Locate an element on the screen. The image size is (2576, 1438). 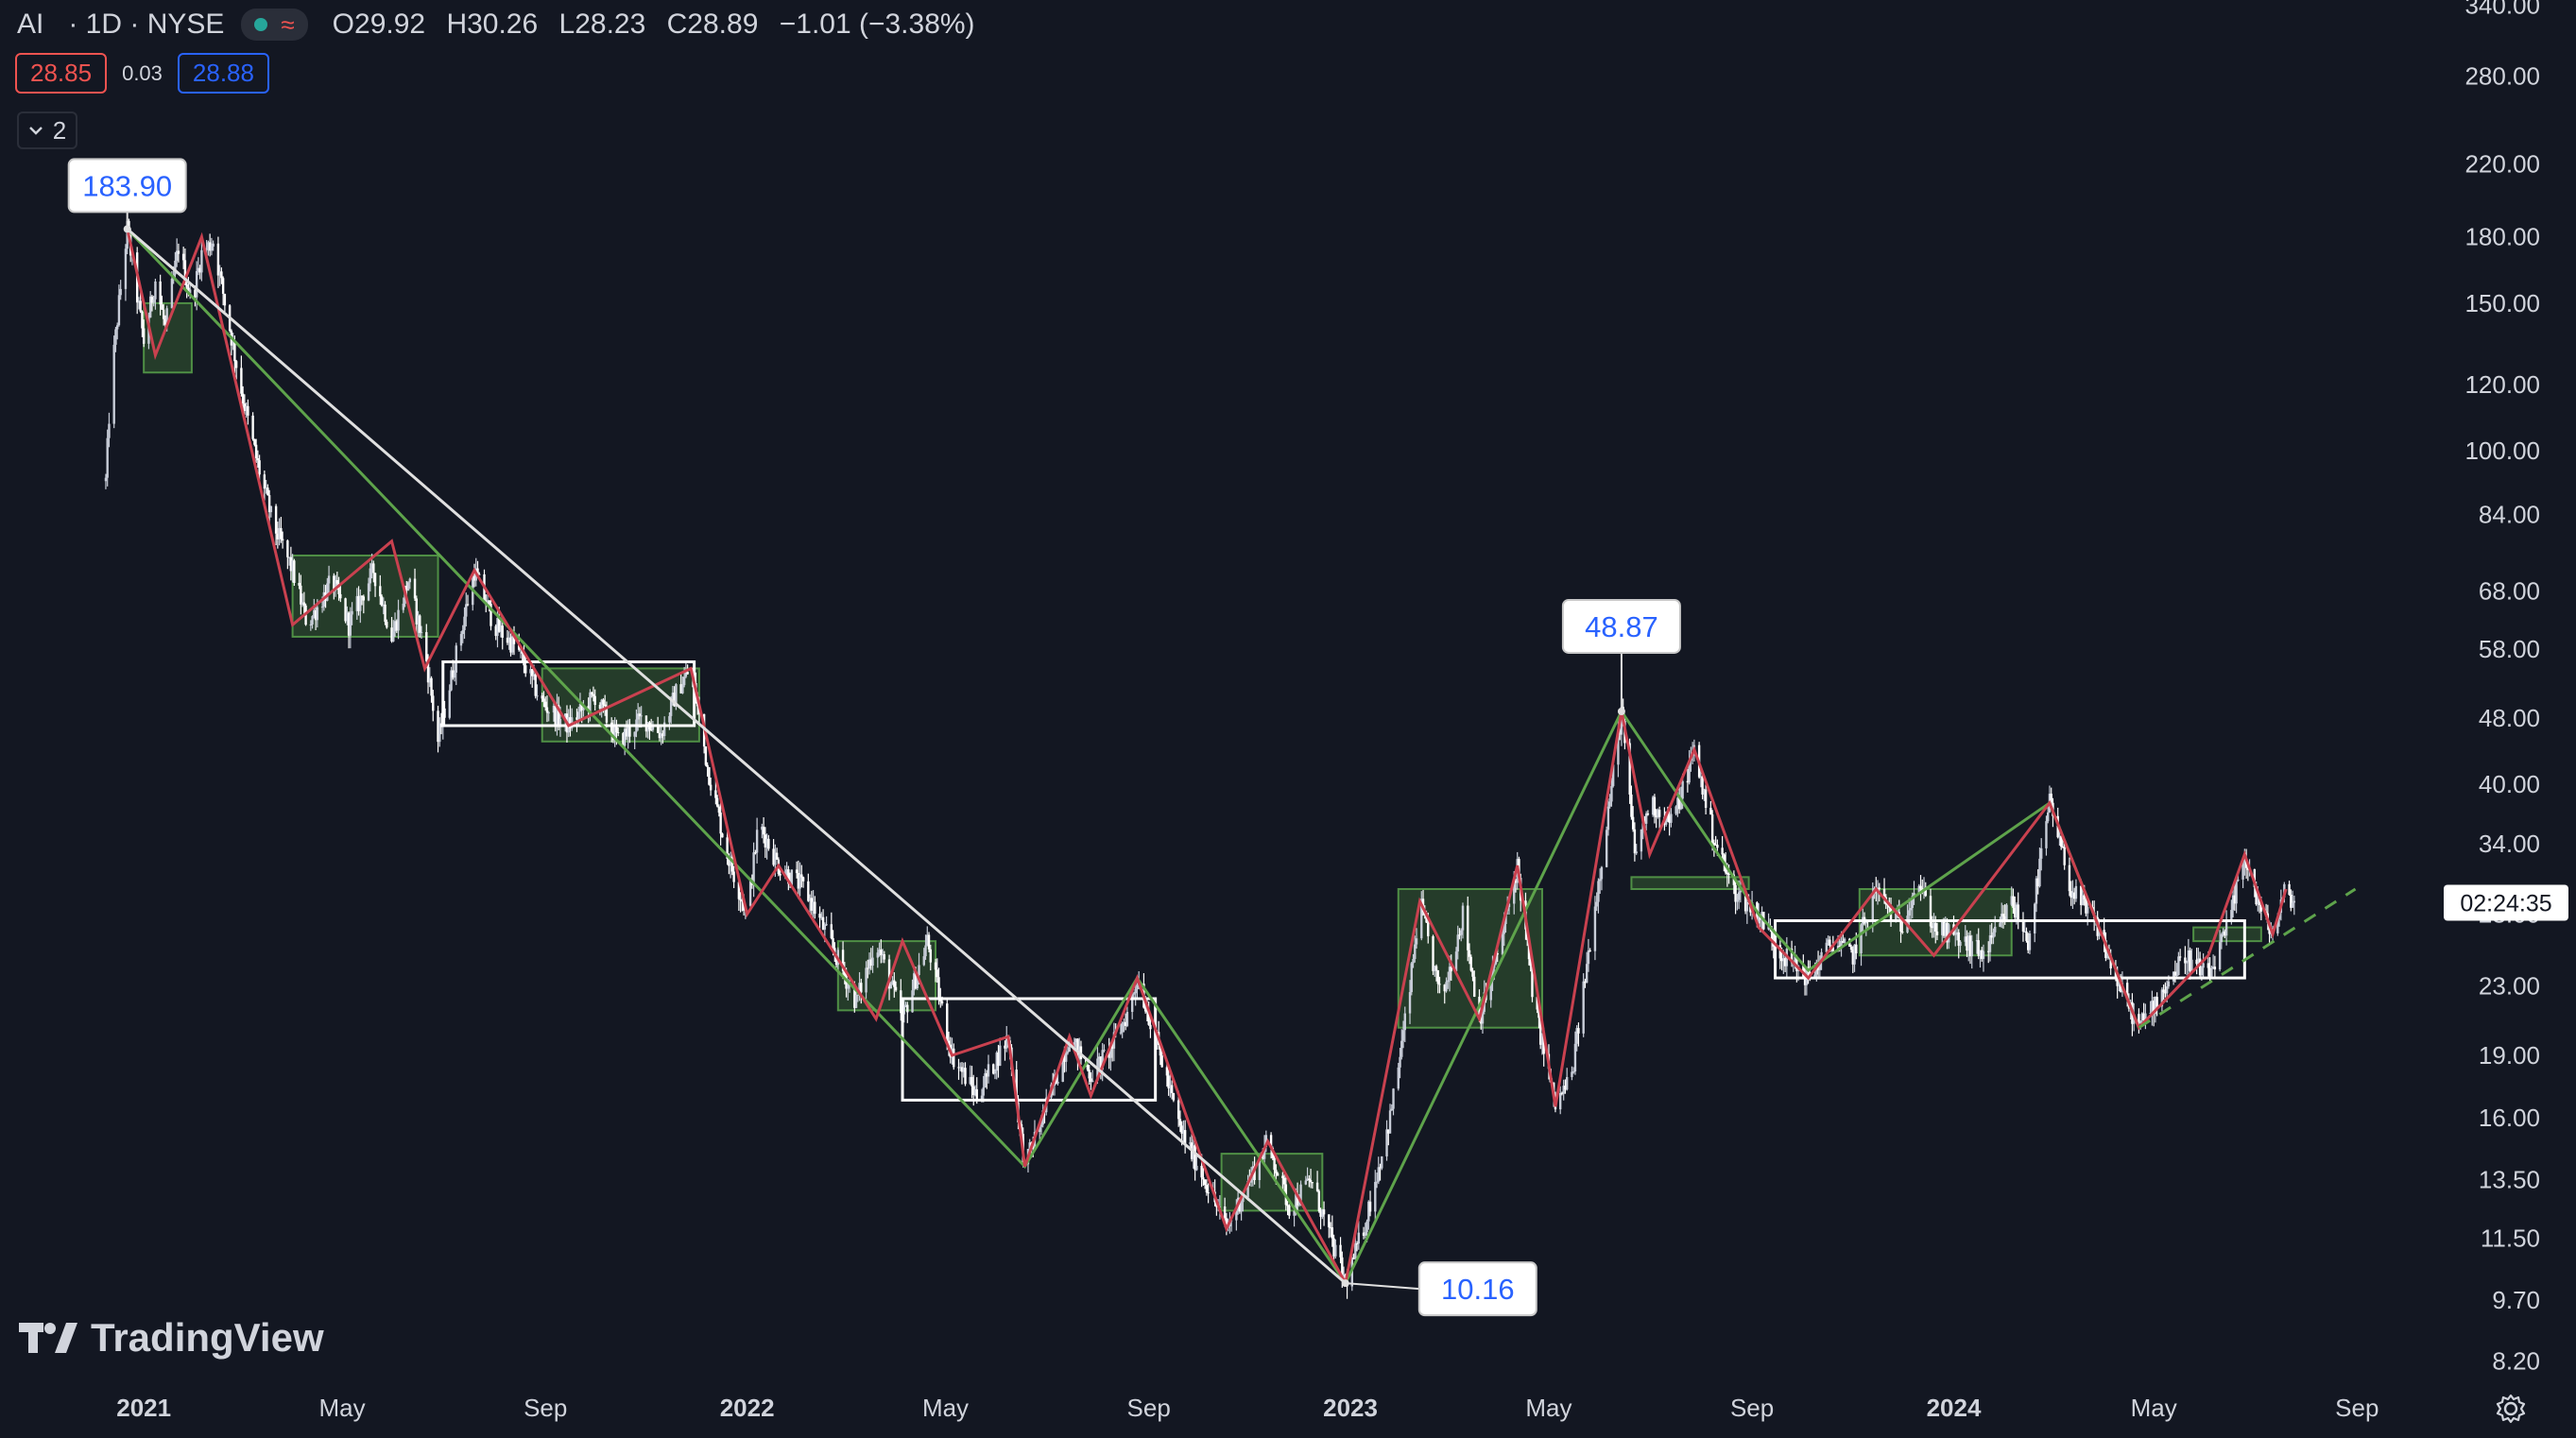
x-tick-label: 2022 is located at coordinates (747, 1408).